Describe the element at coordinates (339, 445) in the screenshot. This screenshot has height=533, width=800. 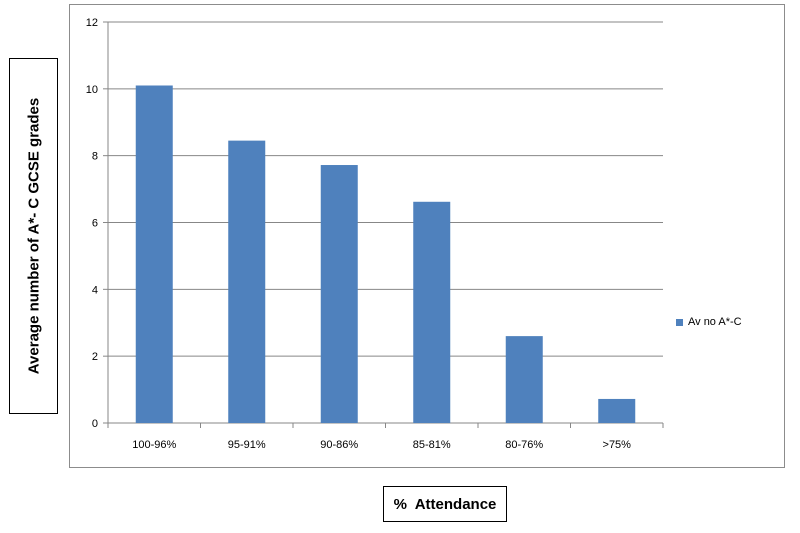
I see `x-tick-label: 90-86%` at that location.